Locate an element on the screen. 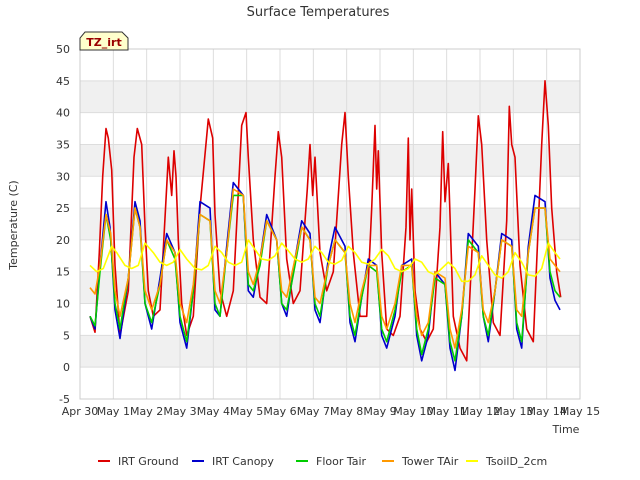 The height and width of the screenshot is (480, 640). x-tick-label: May 7 is located at coordinates (313, 411).